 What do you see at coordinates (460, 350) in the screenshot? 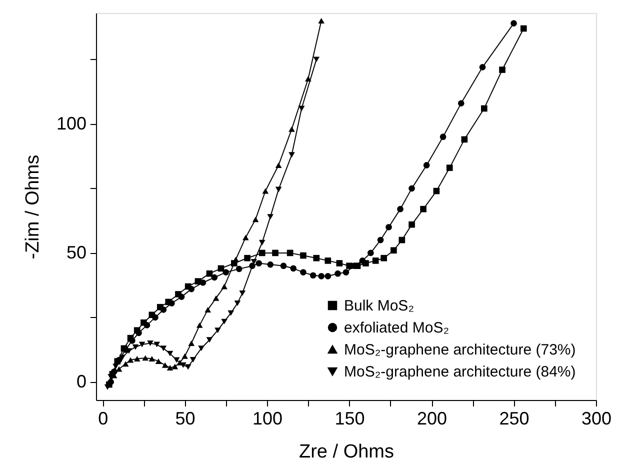
I see `legend-label: MoS₂-graphene architecture (73%)` at bounding box center [460, 350].